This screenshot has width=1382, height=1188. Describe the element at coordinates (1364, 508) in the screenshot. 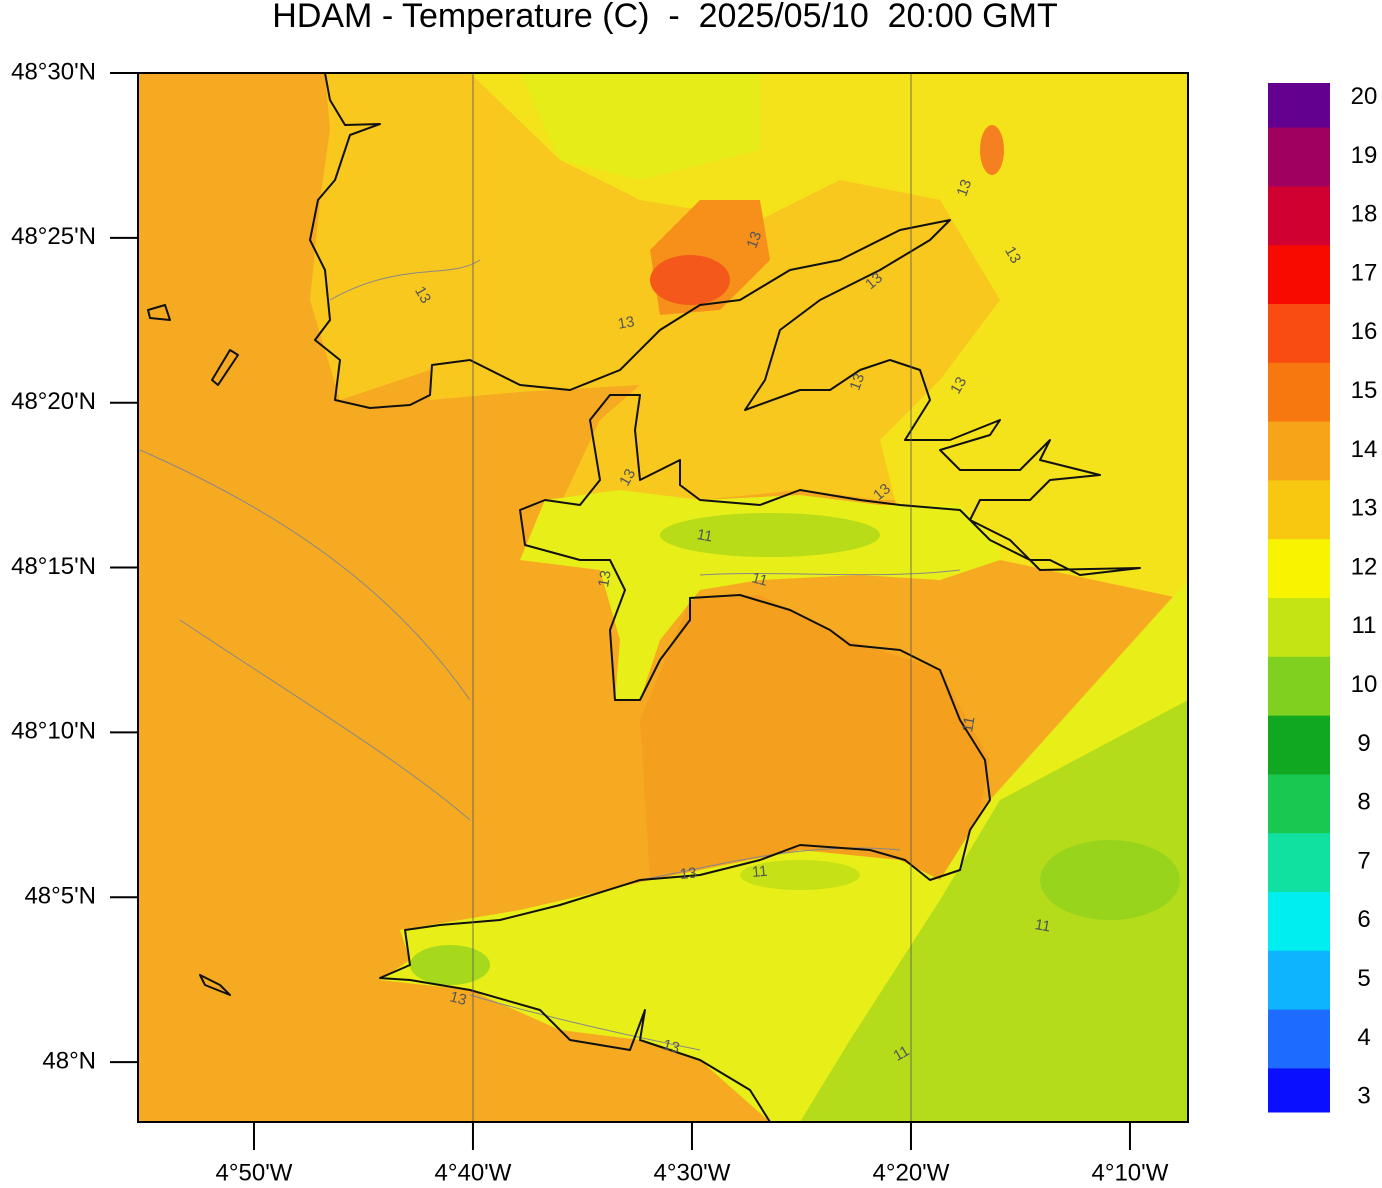

I see `colorbar-label: 13` at that location.